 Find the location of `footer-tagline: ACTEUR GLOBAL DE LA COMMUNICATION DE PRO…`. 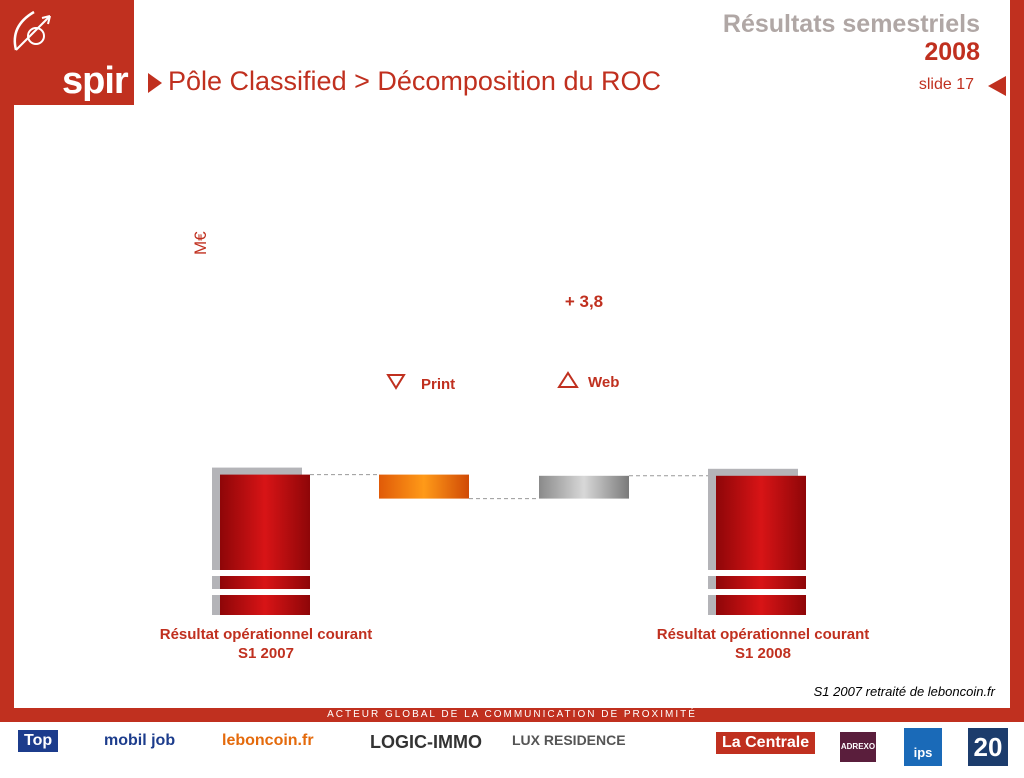

footer-tagline: ACTEUR GLOBAL DE LA COMMUNICATION DE PRO… is located at coordinates (512, 714).